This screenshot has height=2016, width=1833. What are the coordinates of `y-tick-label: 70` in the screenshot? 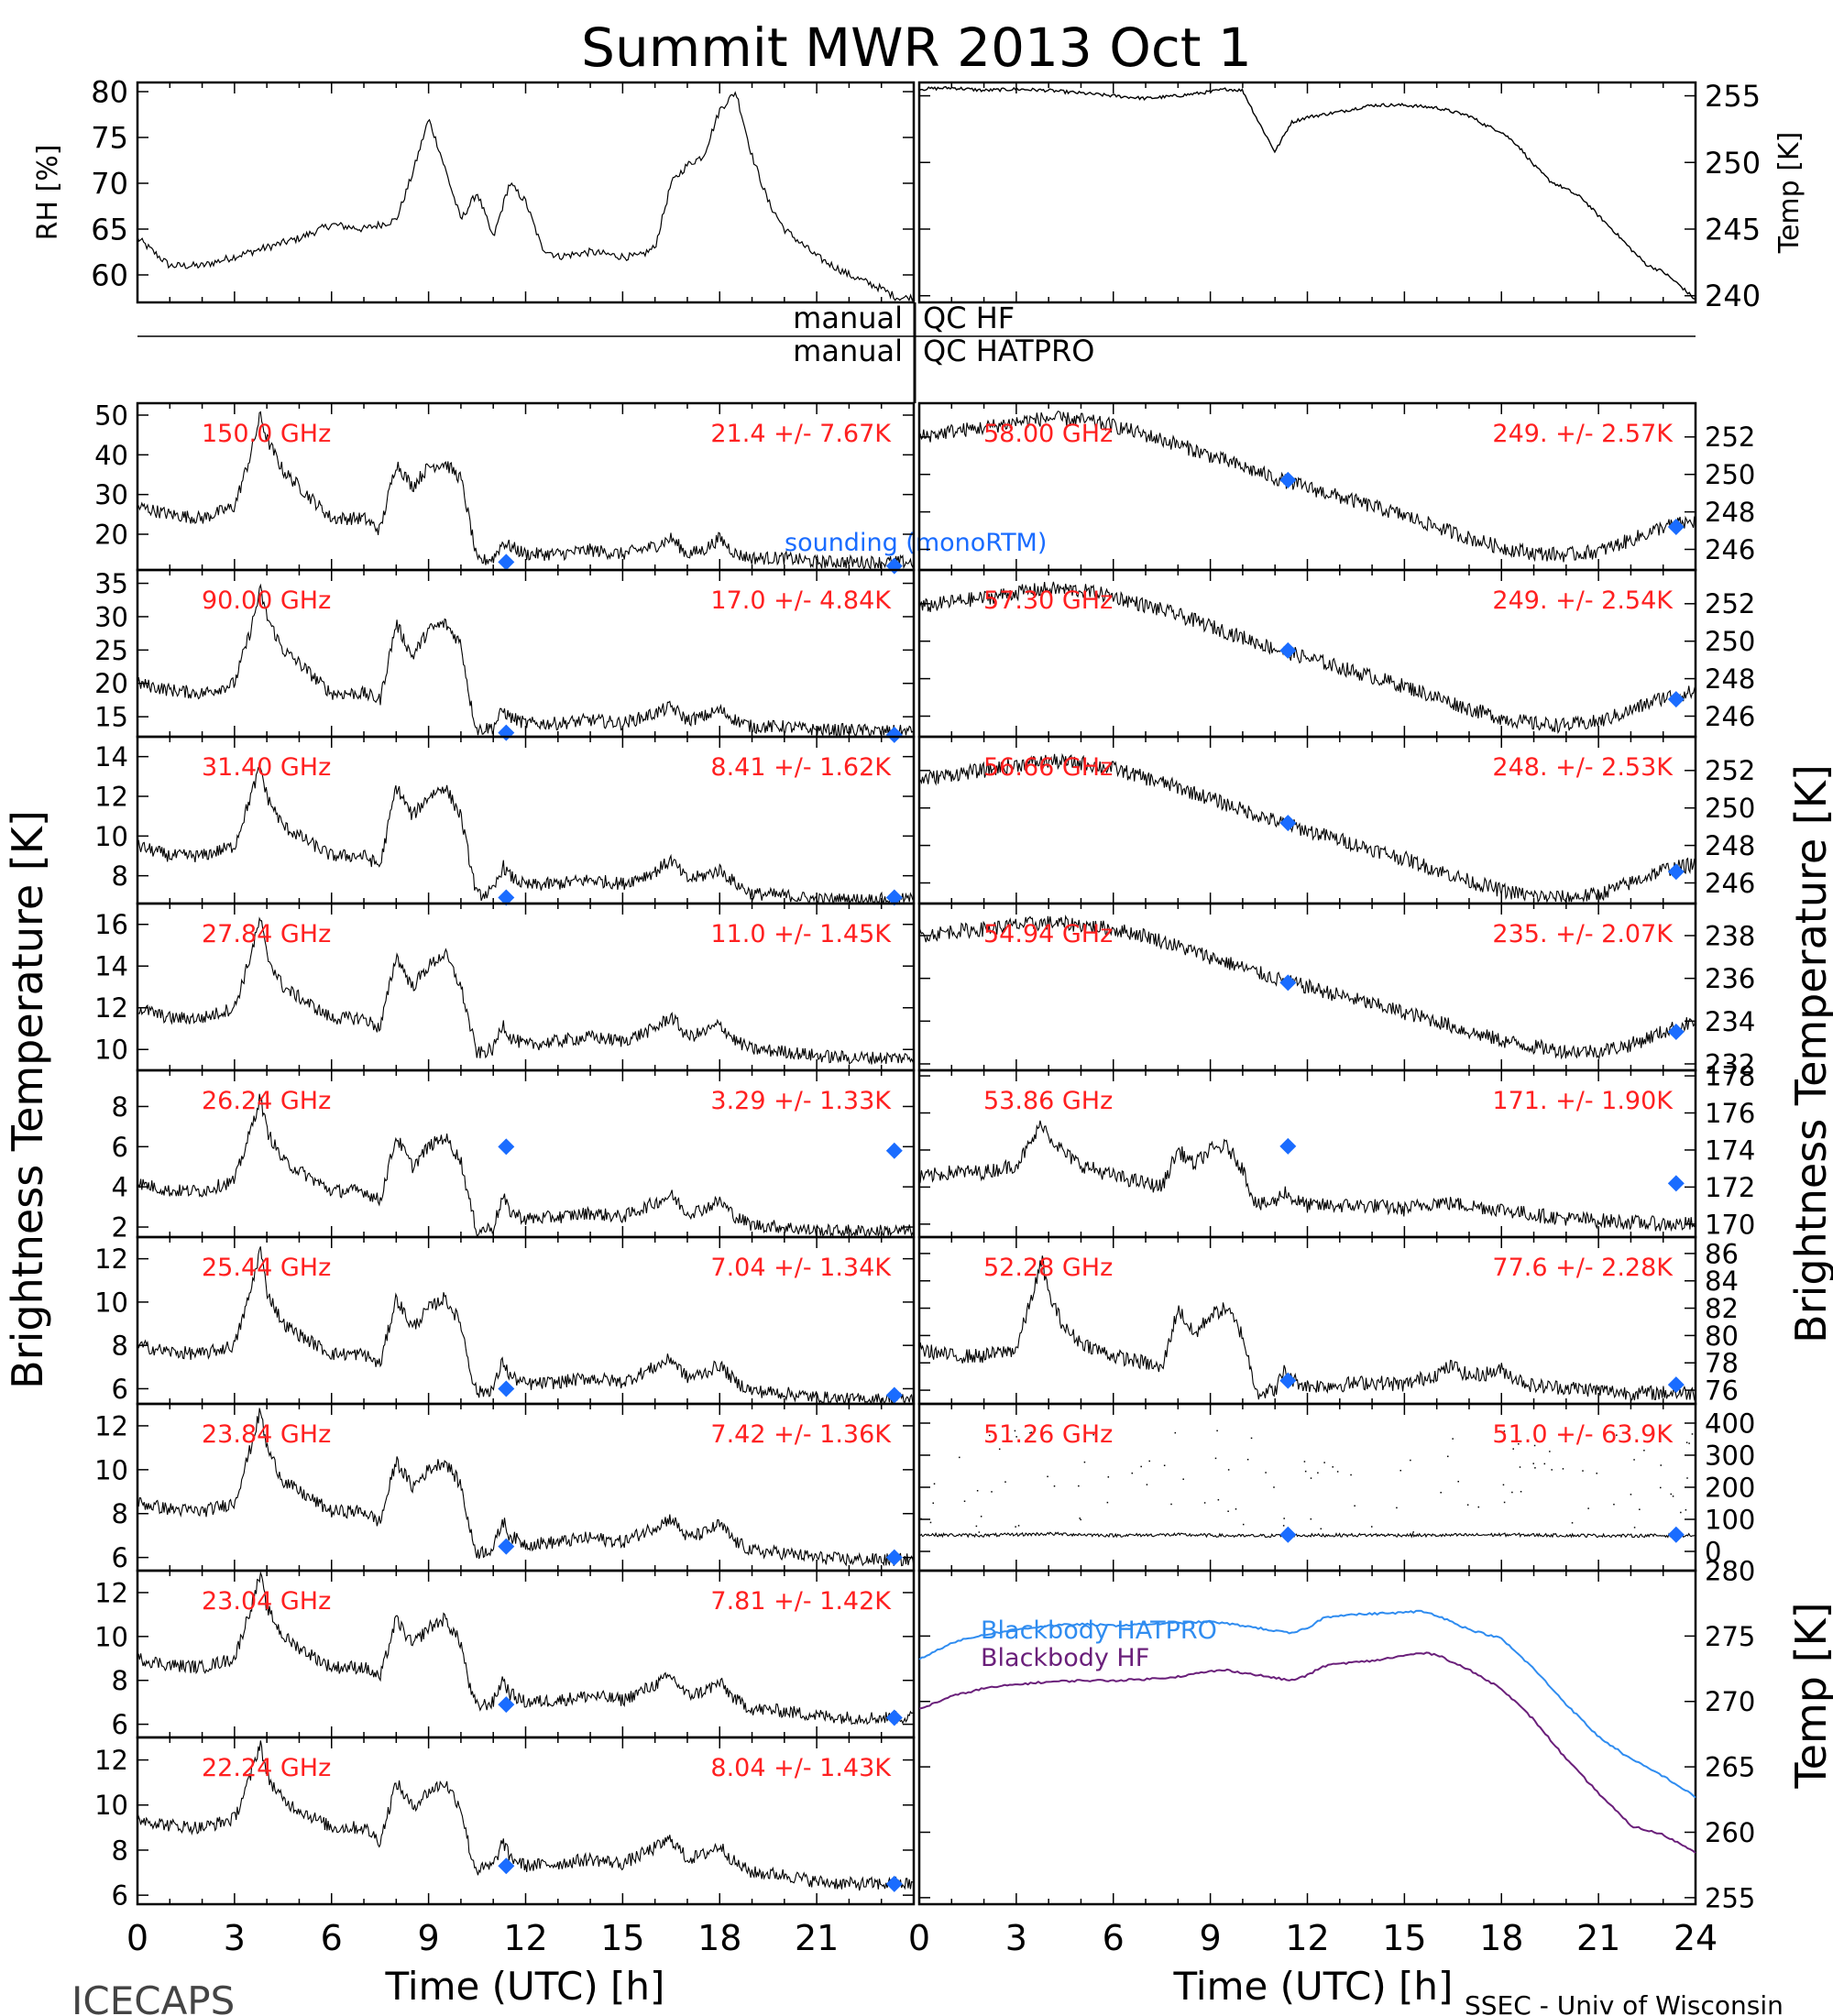 It's located at (109, 184).